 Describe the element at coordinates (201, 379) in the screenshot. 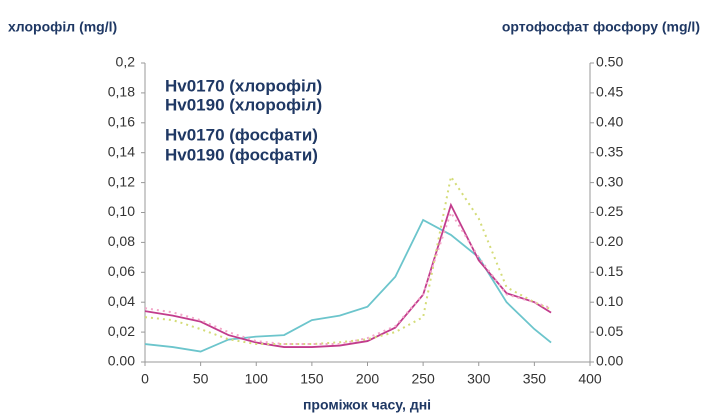

I see `x-tick-label: 50` at that location.